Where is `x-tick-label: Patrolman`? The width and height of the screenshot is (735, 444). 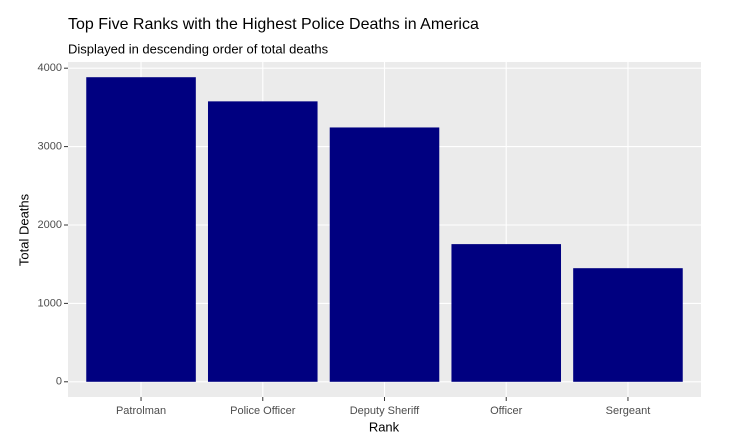 x-tick-label: Patrolman is located at coordinates (141, 411).